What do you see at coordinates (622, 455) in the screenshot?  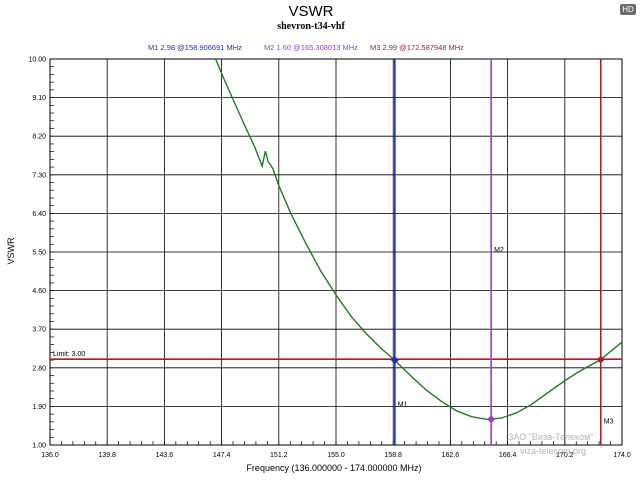 I see `x-tick-label: 174.0` at bounding box center [622, 455].